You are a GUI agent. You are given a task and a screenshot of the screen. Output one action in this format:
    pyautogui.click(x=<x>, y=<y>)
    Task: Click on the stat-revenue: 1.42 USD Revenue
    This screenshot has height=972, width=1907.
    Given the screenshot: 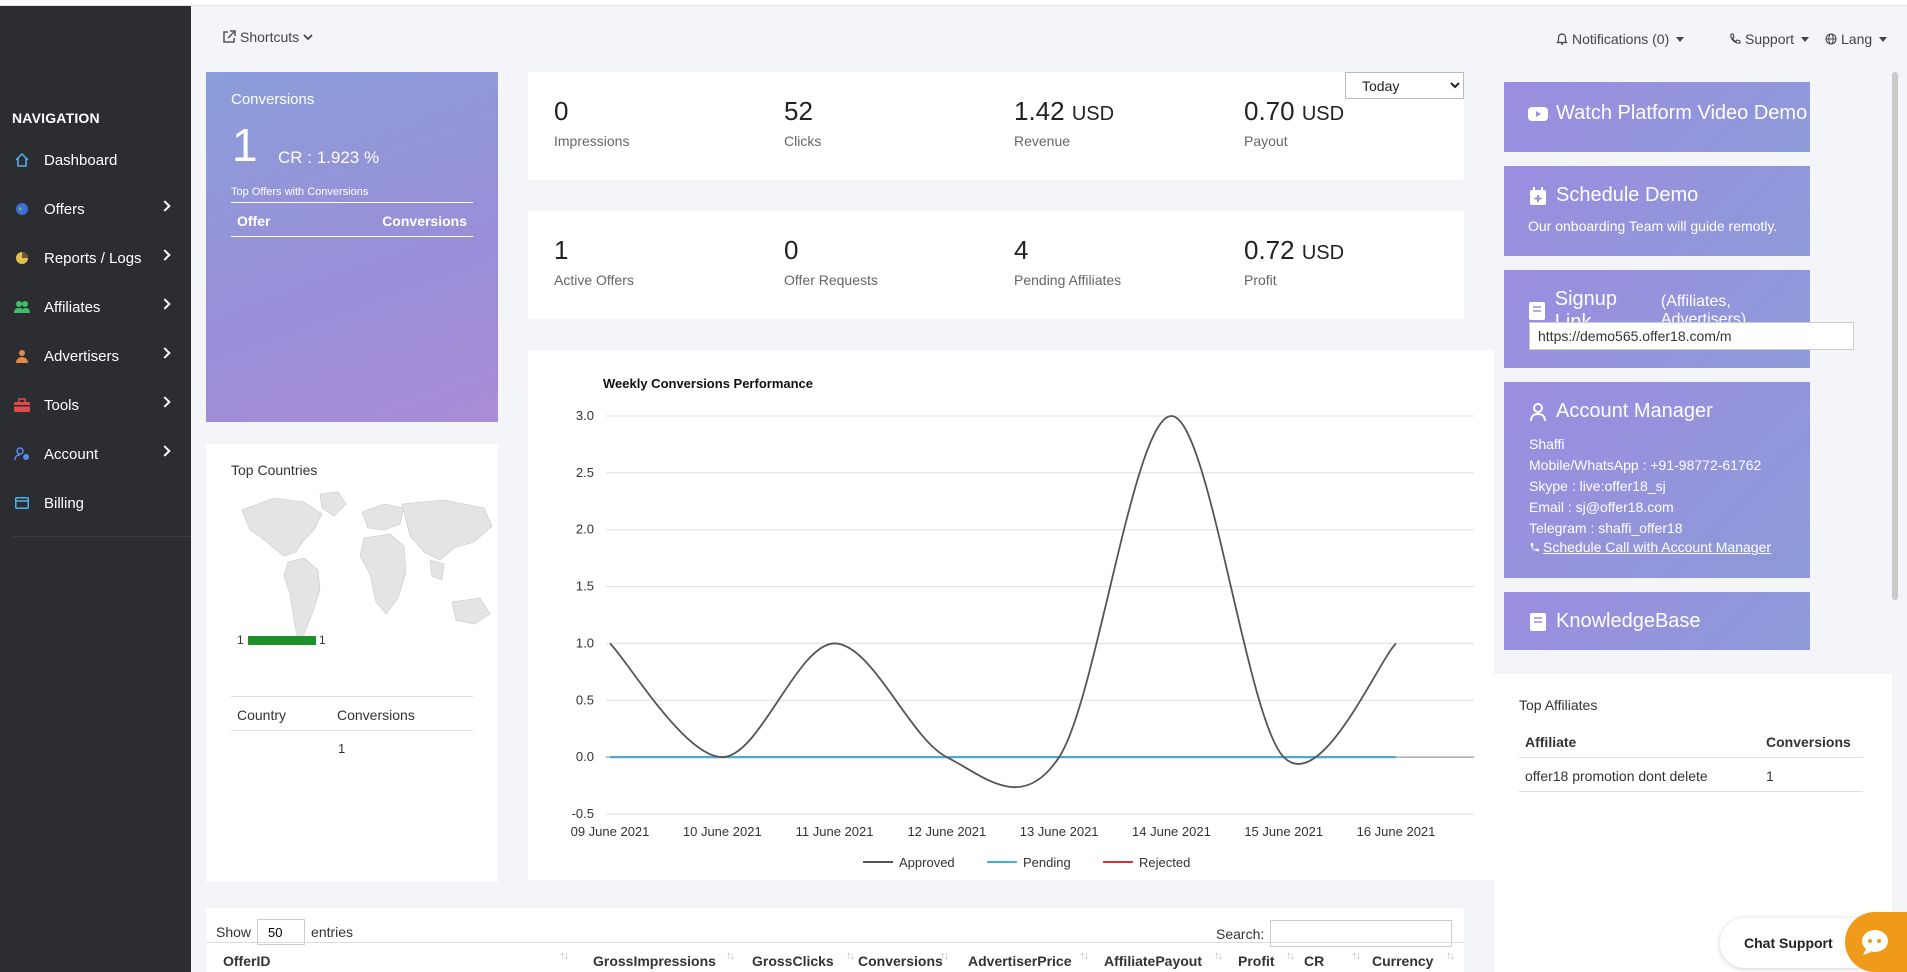 What is the action you would take?
    pyautogui.click(x=1064, y=122)
    